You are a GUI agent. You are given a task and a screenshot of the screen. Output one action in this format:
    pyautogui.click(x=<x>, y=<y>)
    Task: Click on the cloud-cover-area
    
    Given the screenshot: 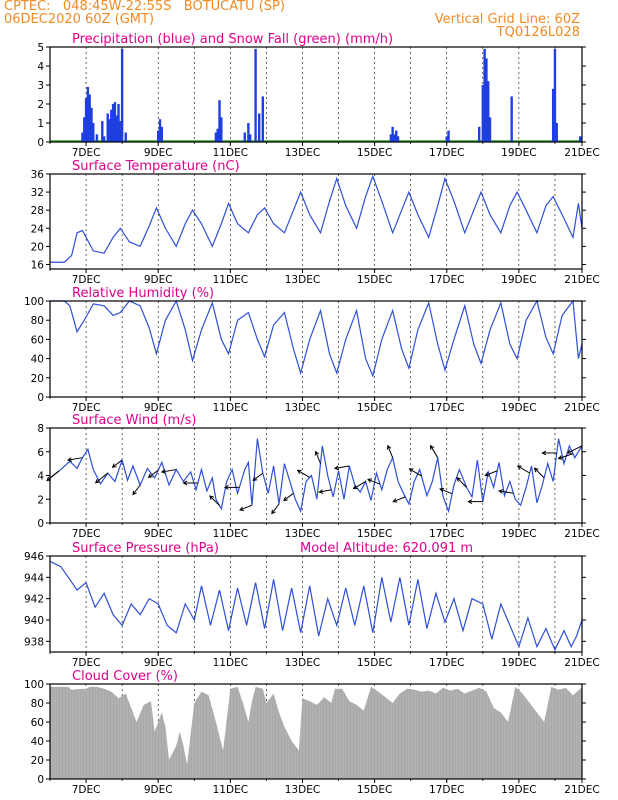 What is the action you would take?
    pyautogui.click(x=316, y=732)
    